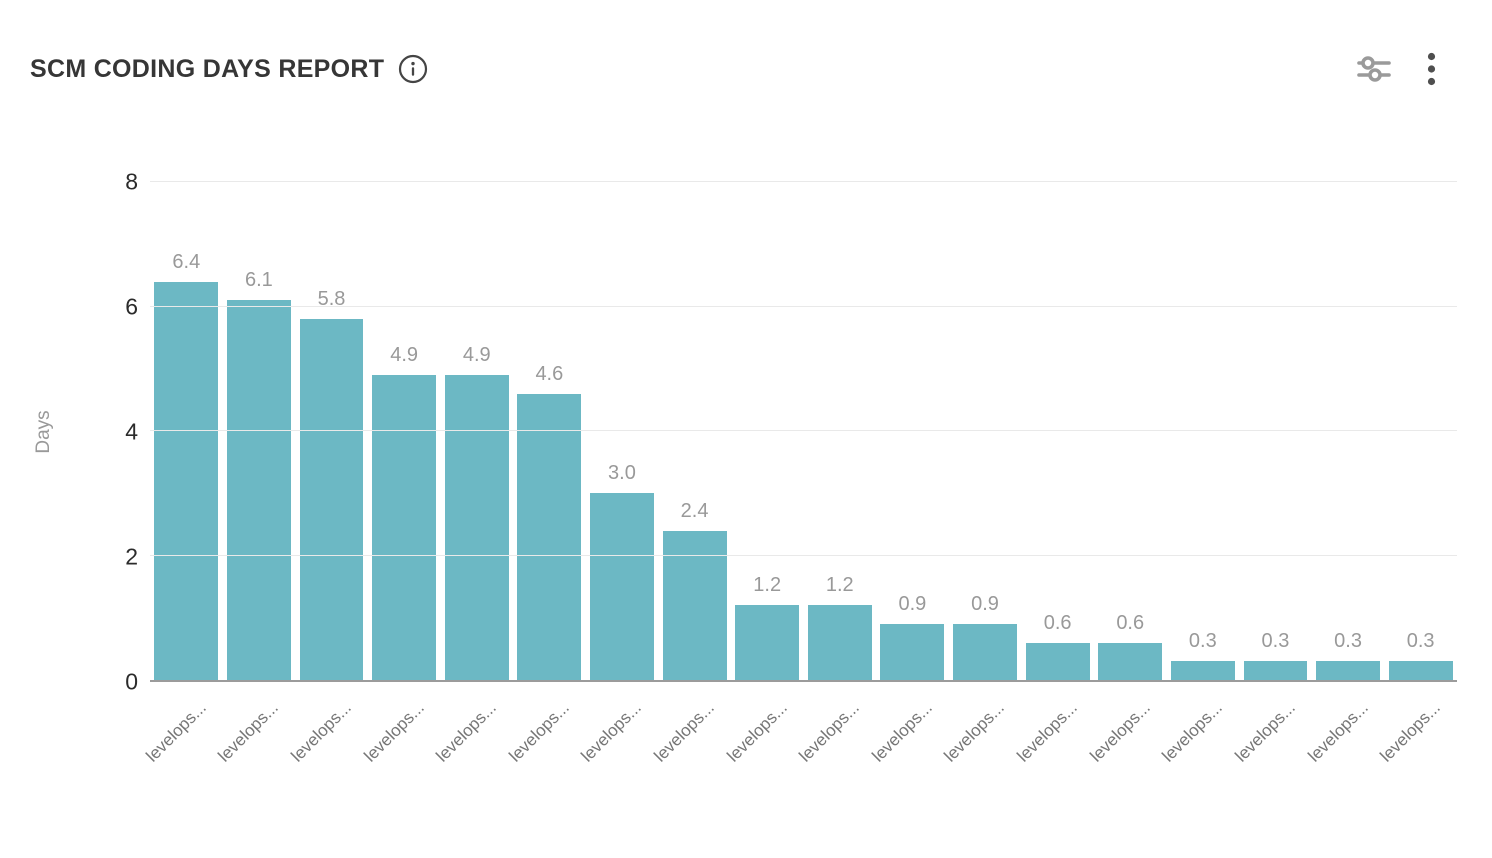 The image size is (1492, 858). I want to click on bar-value-label: 6.1, so click(259, 280).